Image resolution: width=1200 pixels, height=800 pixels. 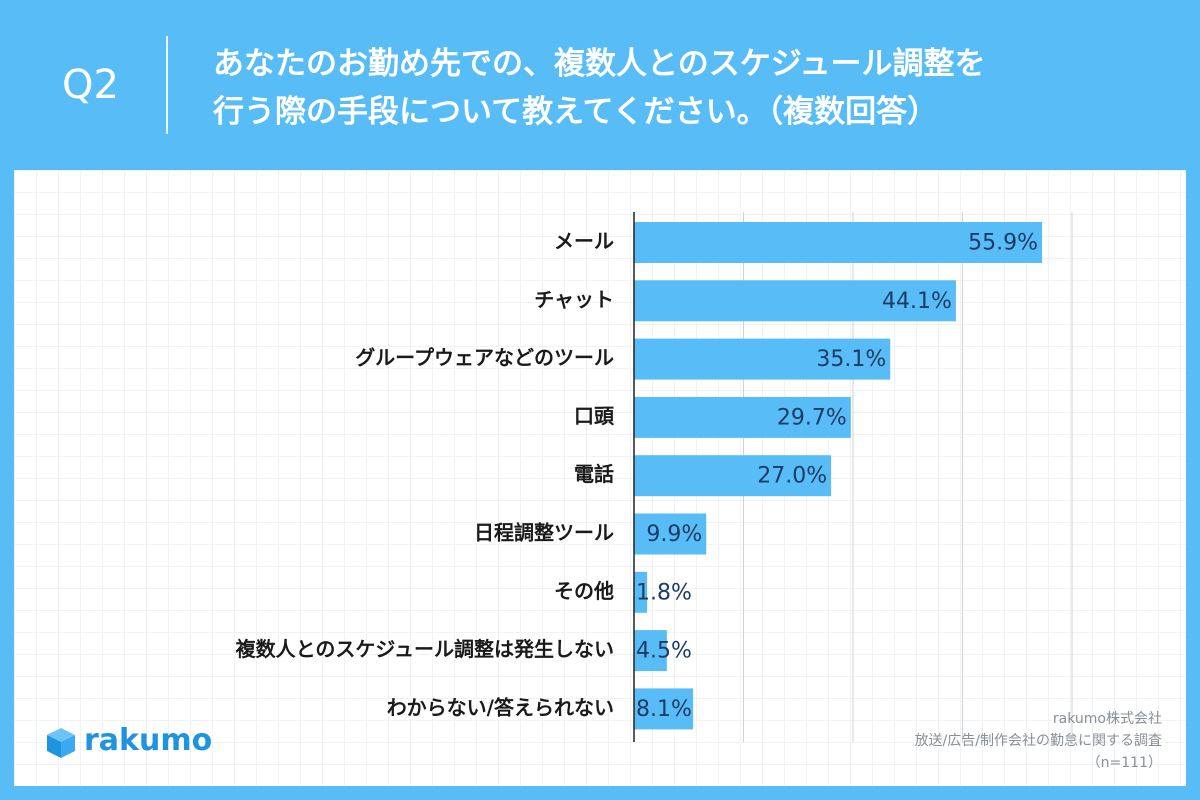 What do you see at coordinates (594, 416) in the screenshot?
I see `category-label: 口頭` at bounding box center [594, 416].